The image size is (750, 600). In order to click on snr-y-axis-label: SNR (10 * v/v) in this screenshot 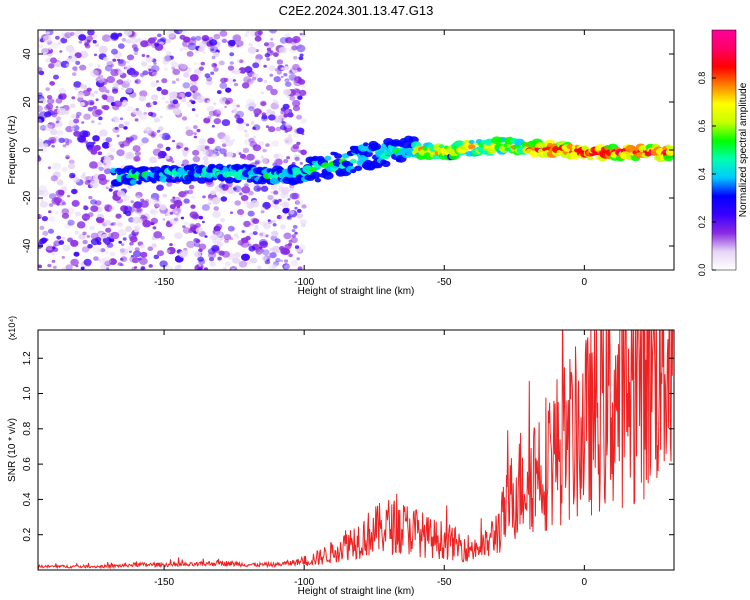, I will do `click(12, 450)`.